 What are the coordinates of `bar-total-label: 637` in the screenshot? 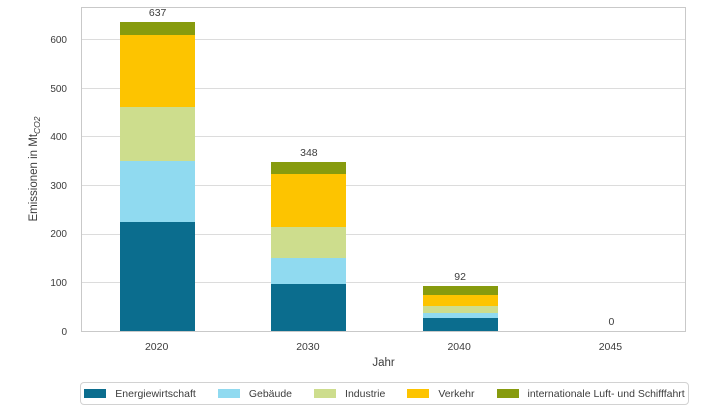 It's located at (157, 13).